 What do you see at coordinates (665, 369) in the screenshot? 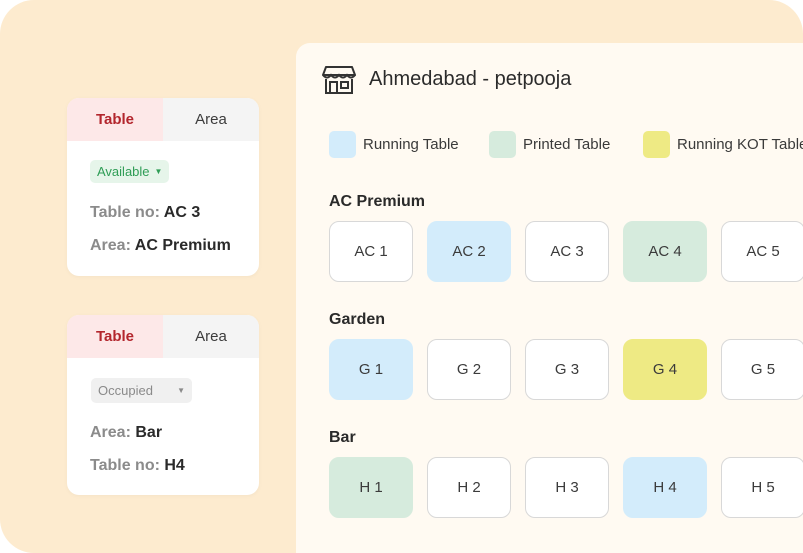
I see `table-tile: G 4` at bounding box center [665, 369].